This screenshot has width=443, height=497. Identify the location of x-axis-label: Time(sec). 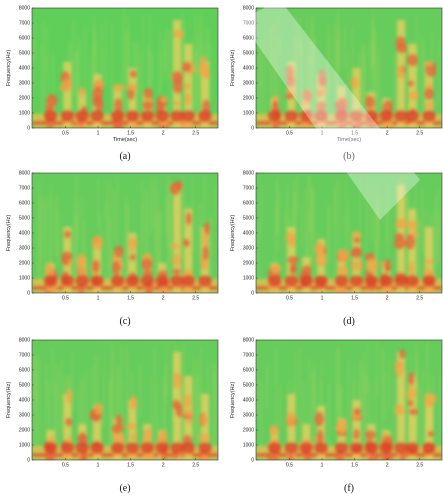
(125, 140).